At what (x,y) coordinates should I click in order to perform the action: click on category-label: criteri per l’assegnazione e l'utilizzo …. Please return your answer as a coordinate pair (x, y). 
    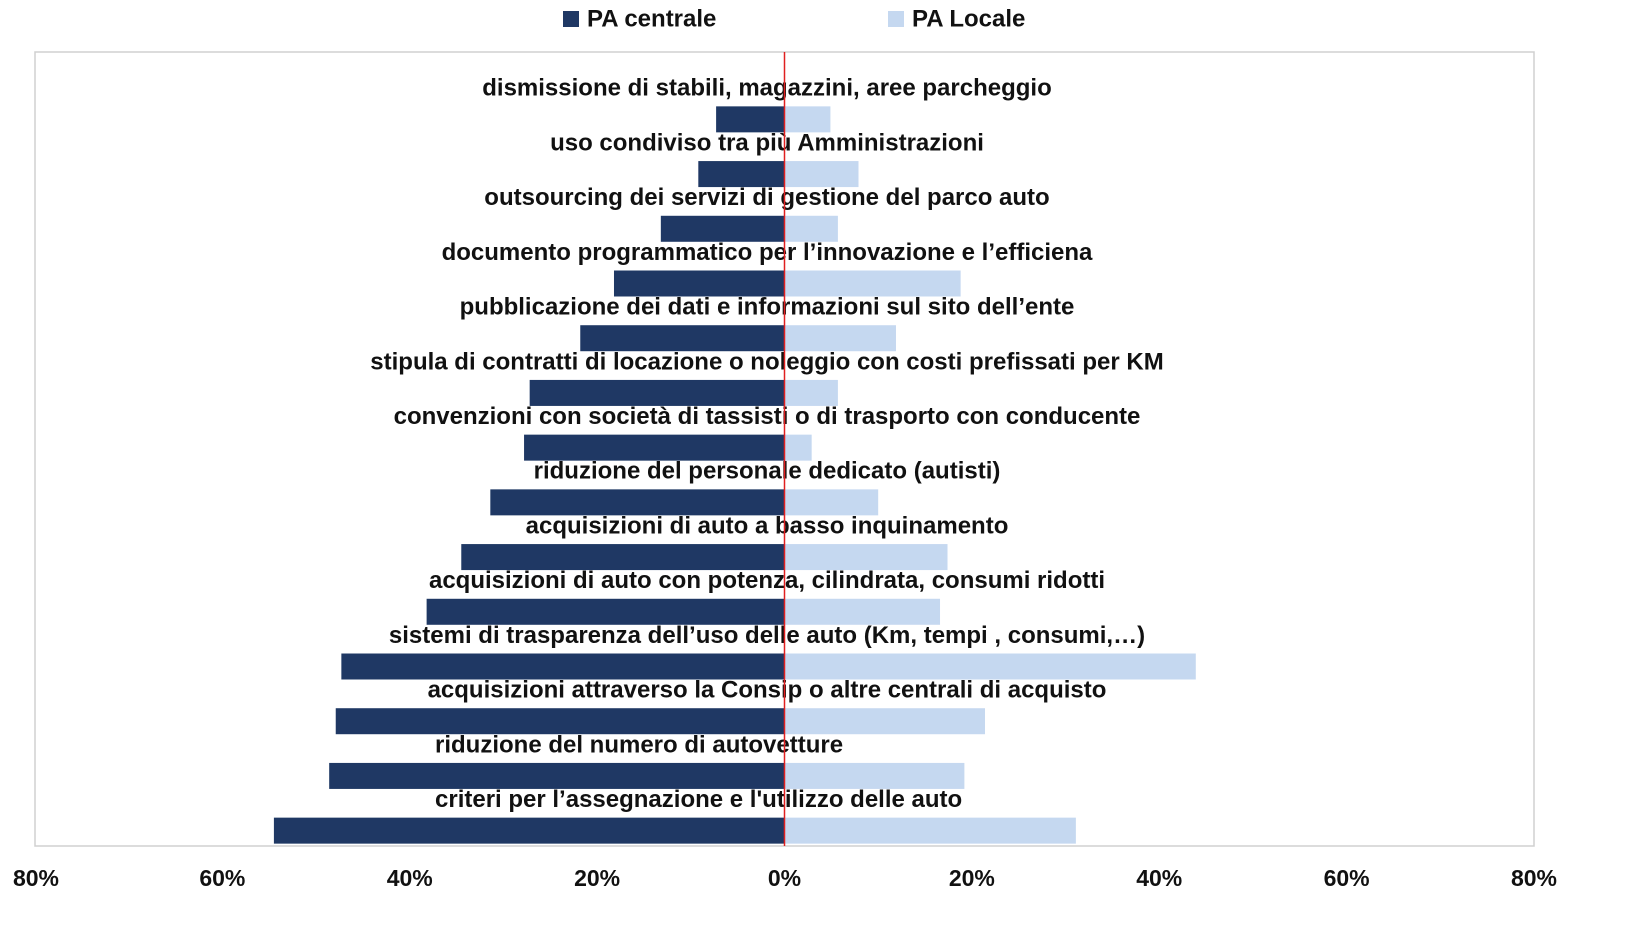
    Looking at the image, I should click on (698, 799).